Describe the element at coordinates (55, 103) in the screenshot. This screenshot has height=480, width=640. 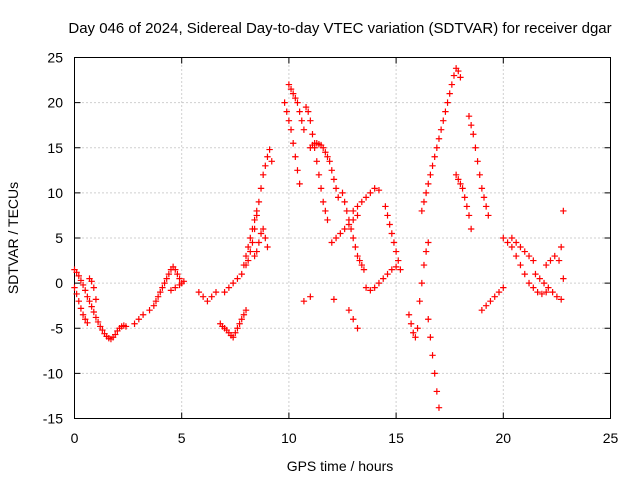
I see `y-tick-label: 20` at that location.